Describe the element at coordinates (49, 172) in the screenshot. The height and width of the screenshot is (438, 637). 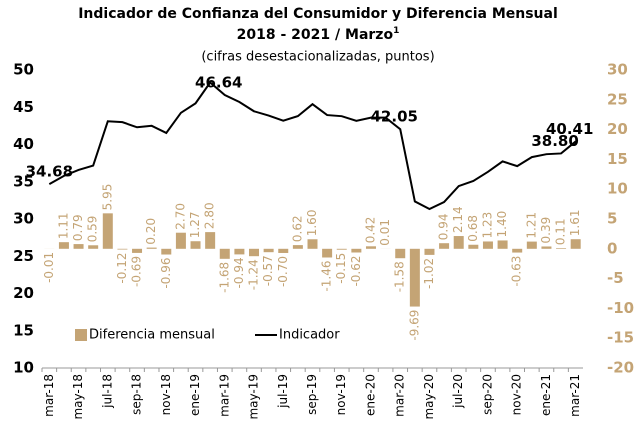
I see `line-label: 34.68` at that location.